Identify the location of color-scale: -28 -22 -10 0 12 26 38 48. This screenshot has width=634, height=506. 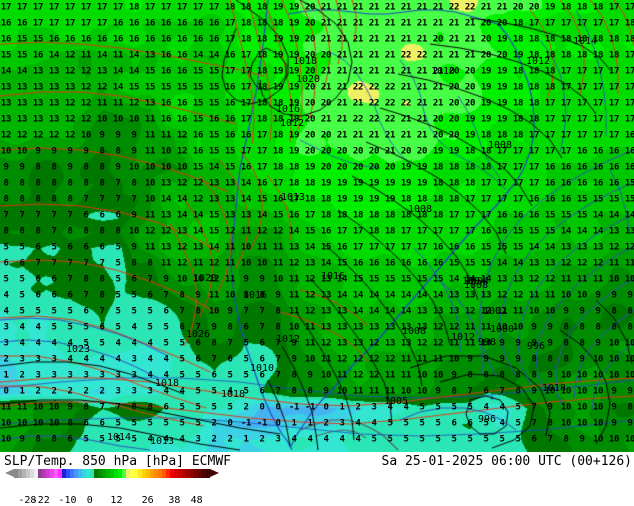
(113, 487).